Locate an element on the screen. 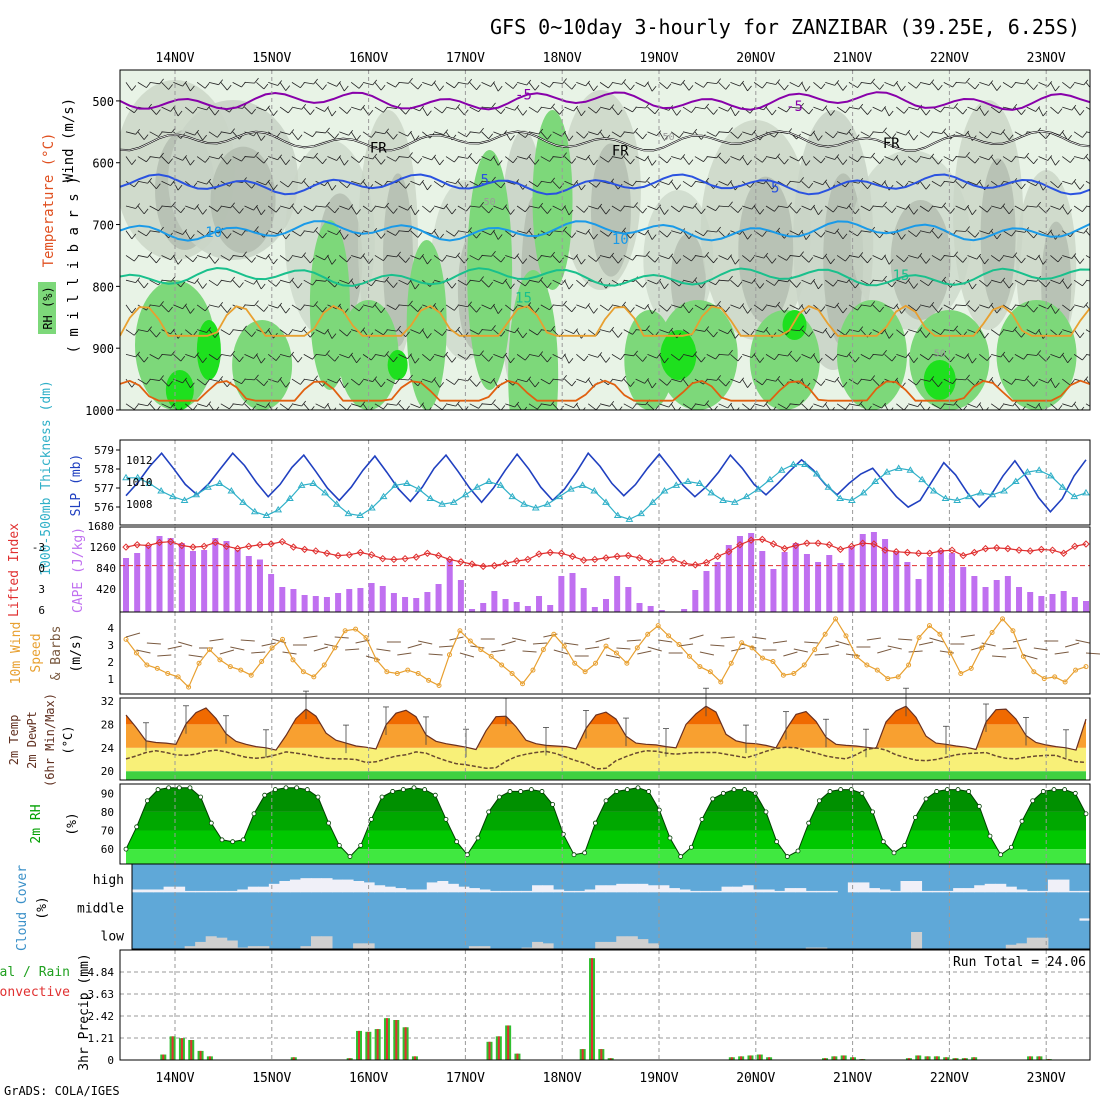 This screenshot has width=1100, height=1100. rh2m-unit-label: (%) is located at coordinates (72, 823).